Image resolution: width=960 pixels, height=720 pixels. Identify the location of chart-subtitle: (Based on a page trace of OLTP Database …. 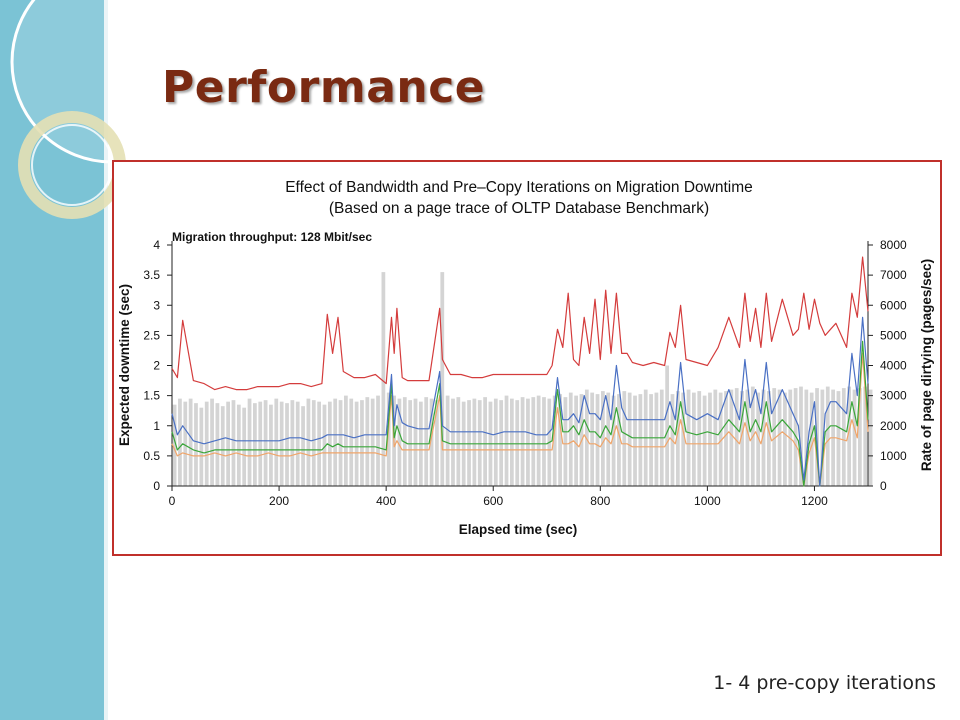
(519, 208).